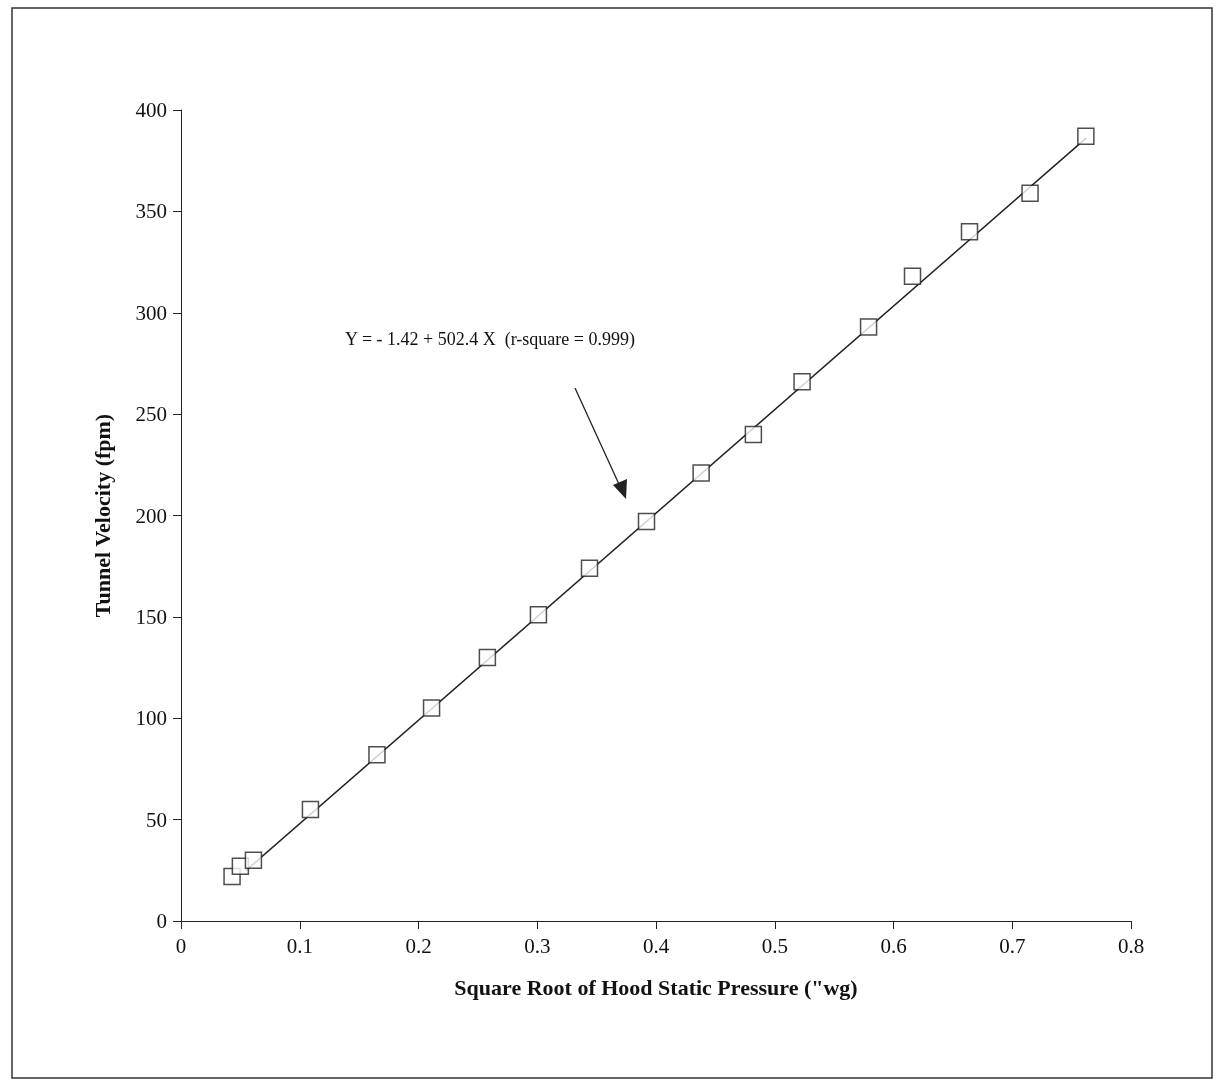 The image size is (1216, 1085). I want to click on x-tick-label: 0.7, so click(1012, 945).